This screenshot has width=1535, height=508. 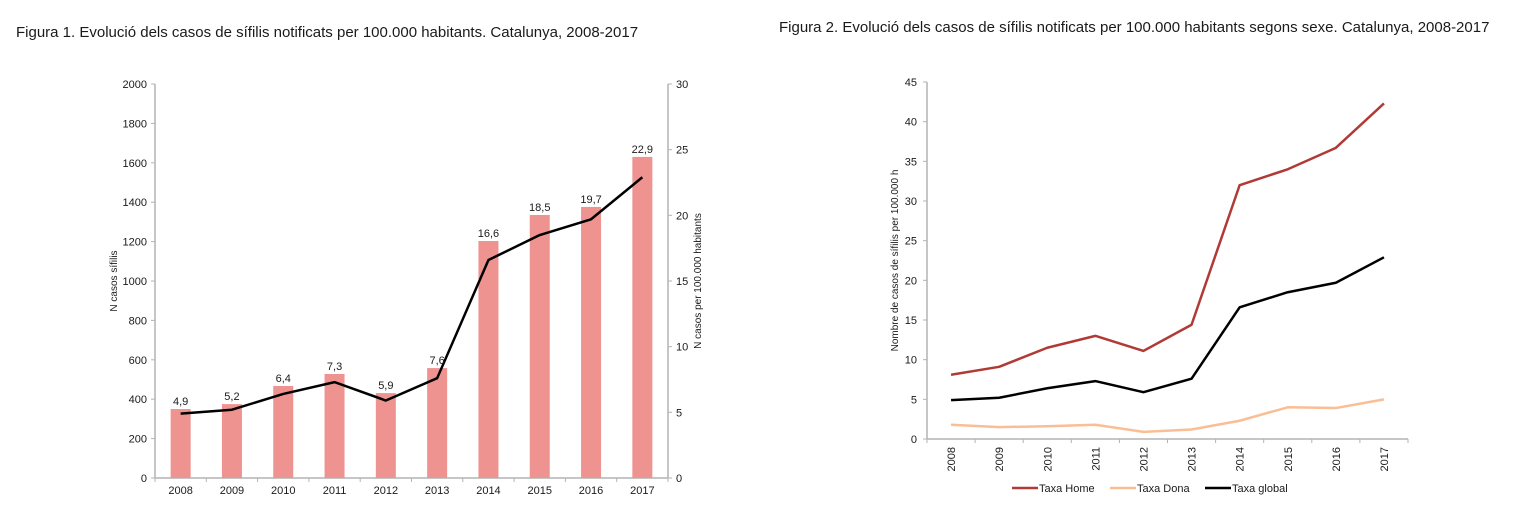 I want to click on right-axis-tick-label: 25, so click(x=682, y=151).